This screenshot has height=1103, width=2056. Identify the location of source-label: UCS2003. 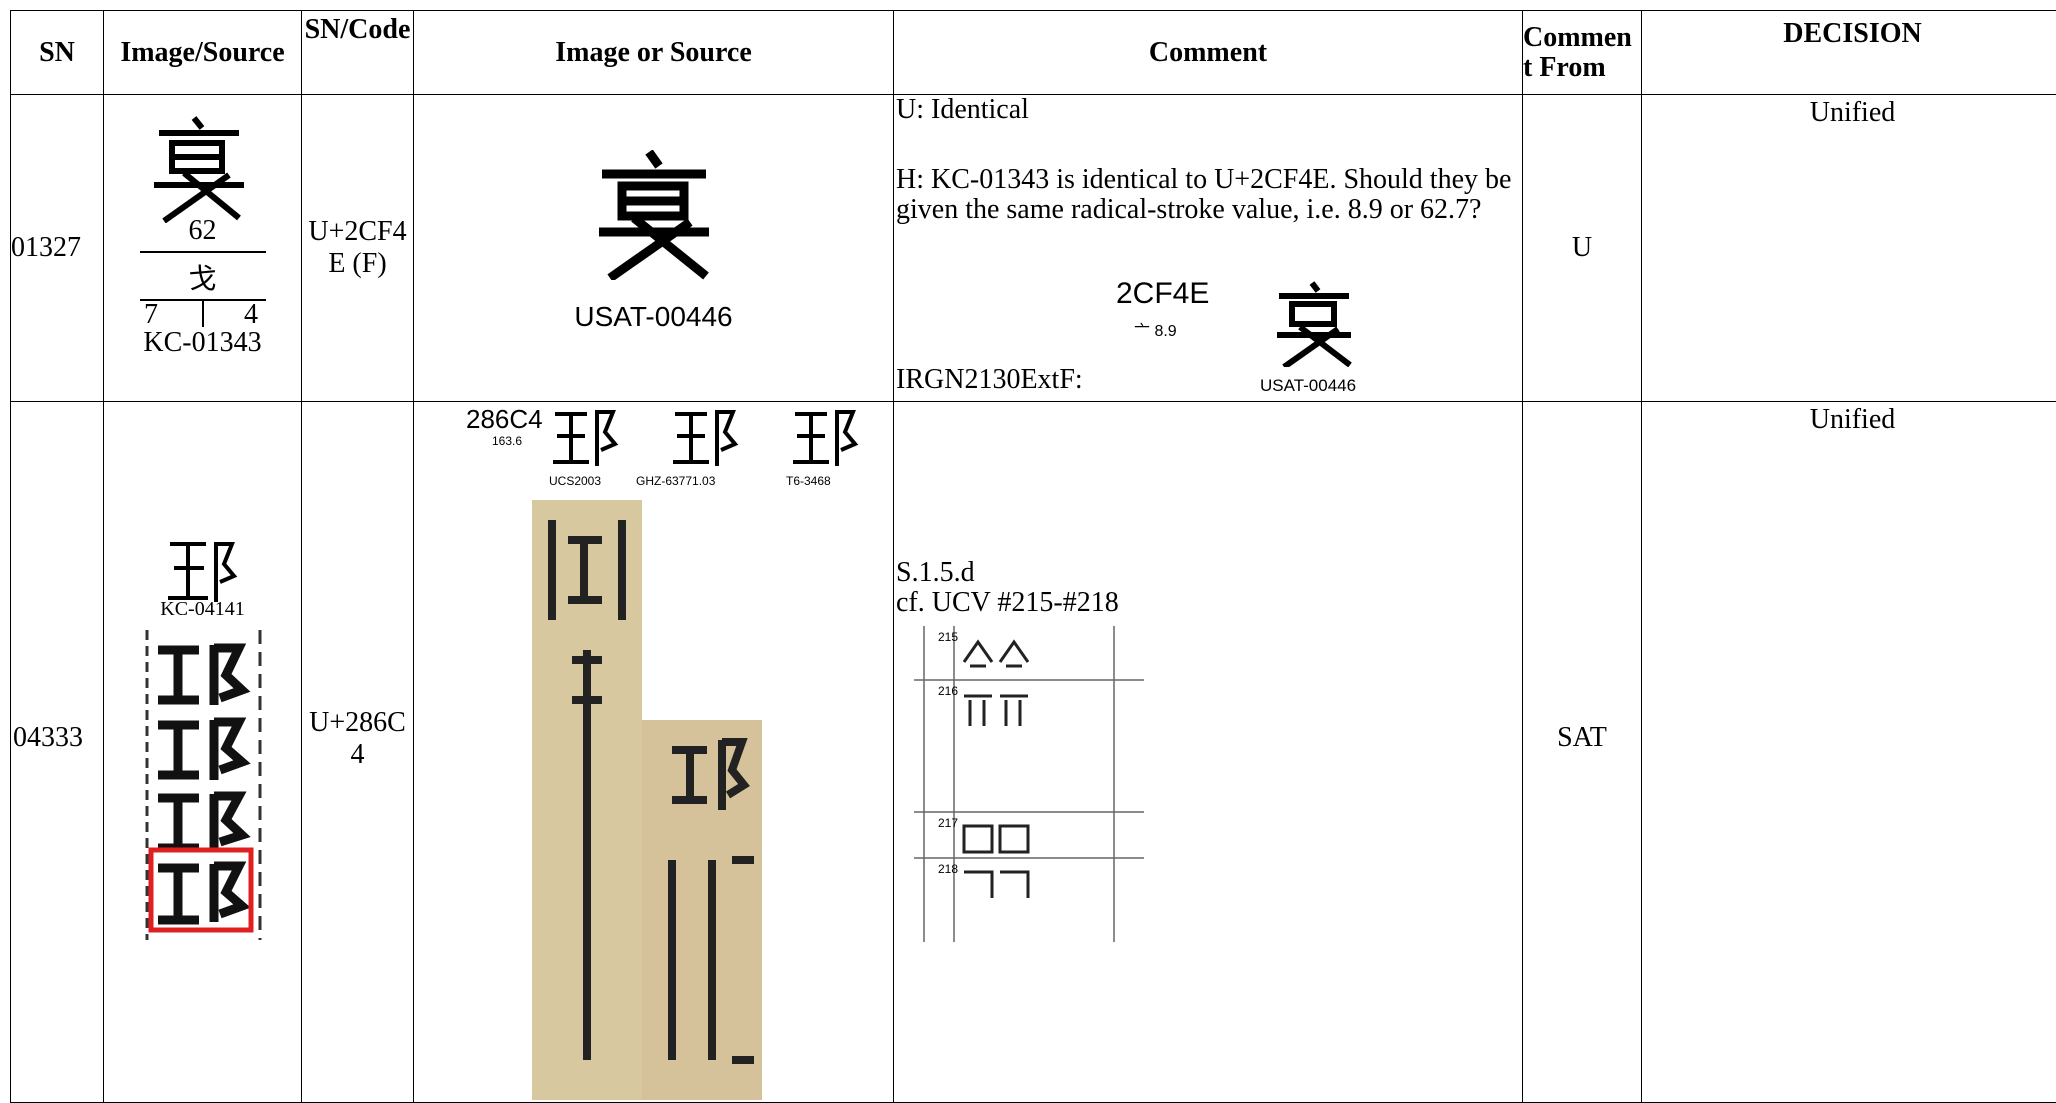
(575, 481).